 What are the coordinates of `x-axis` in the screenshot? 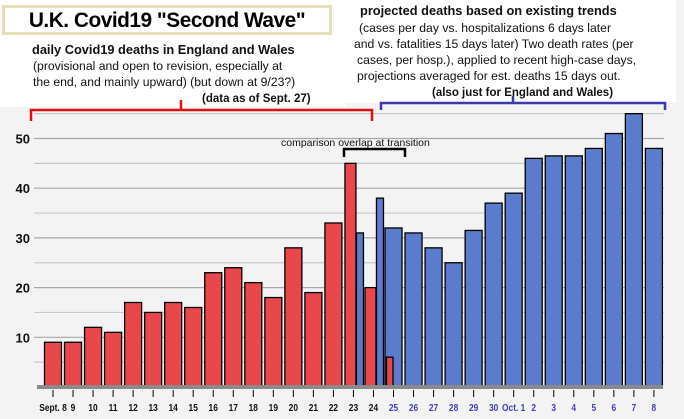 It's located at (350, 387).